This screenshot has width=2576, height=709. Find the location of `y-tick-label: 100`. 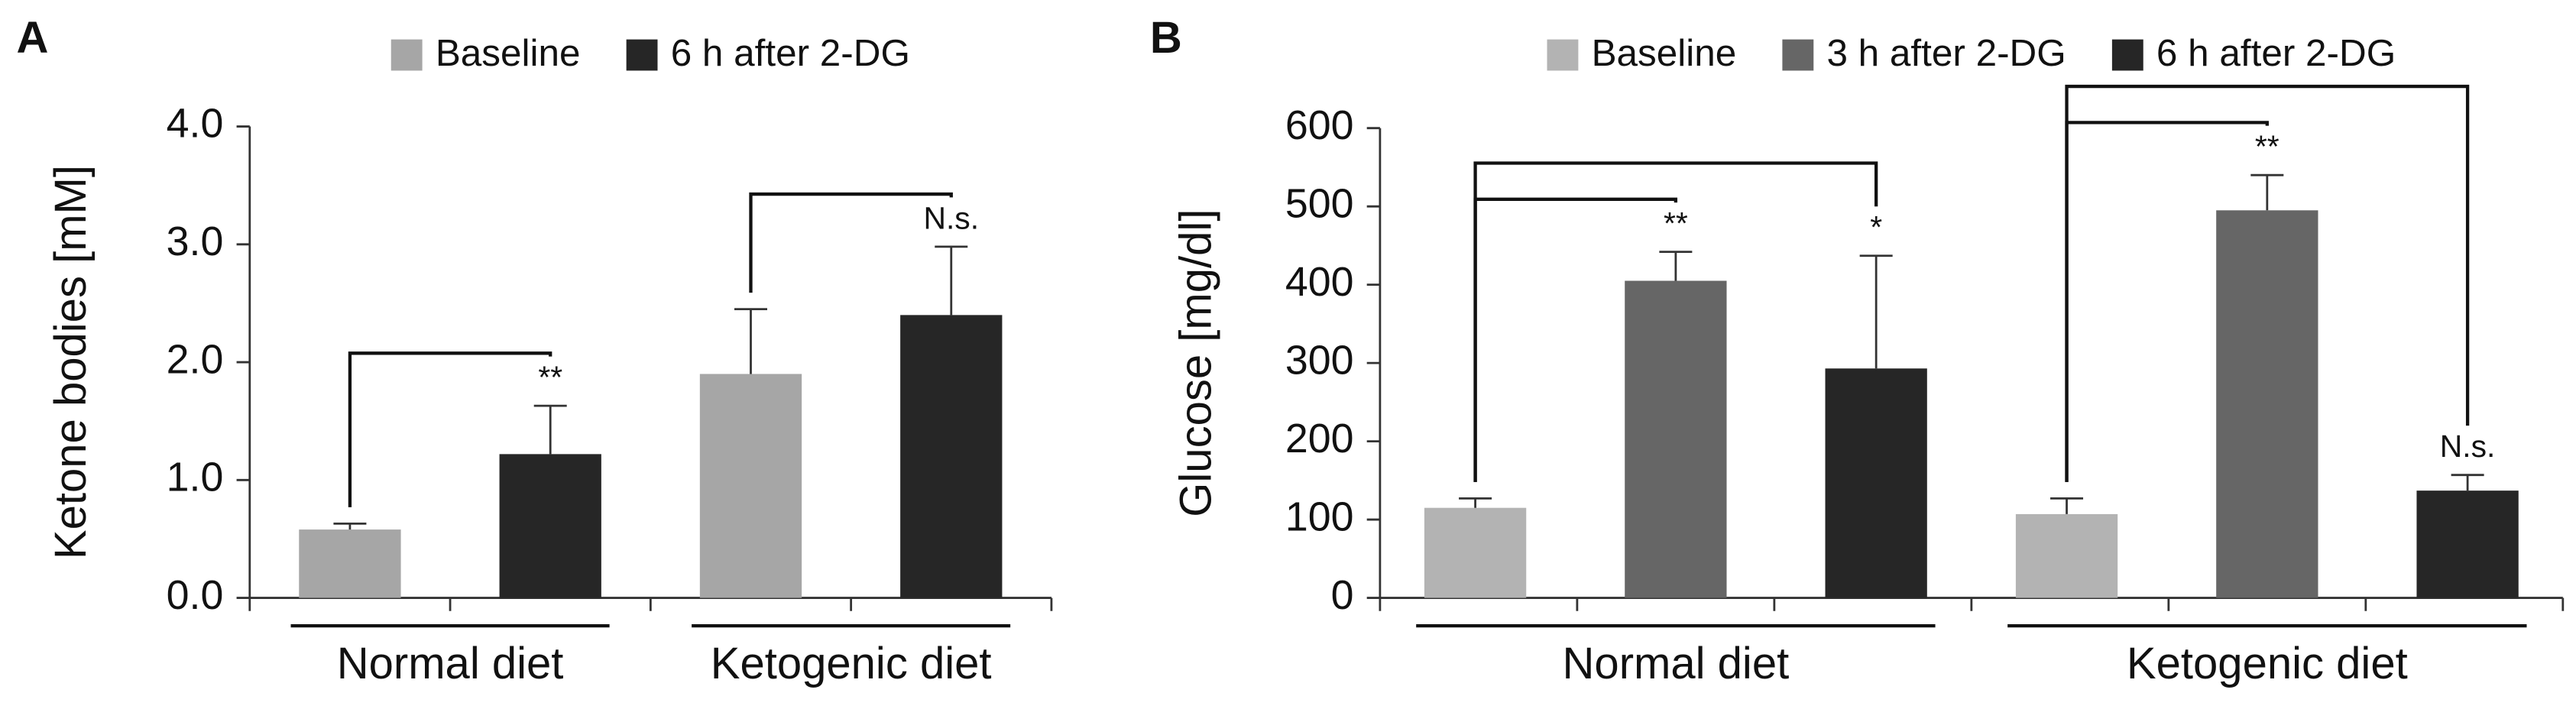

y-tick-label: 100 is located at coordinates (1319, 516).